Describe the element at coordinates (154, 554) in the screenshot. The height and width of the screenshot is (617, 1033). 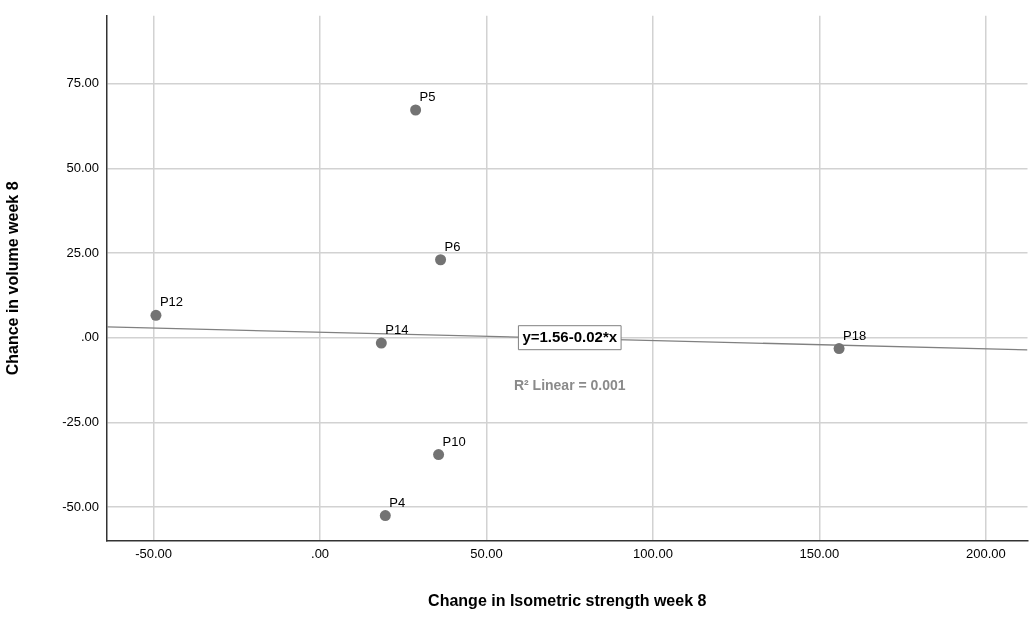
I see `x-tick-label: -50.00` at that location.